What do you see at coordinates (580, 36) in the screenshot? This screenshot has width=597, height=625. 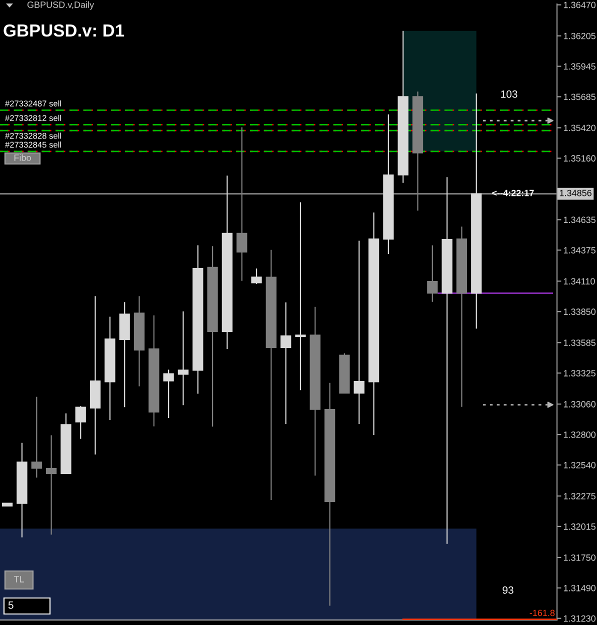 I see `y-tick-label: 1.36205` at bounding box center [580, 36].